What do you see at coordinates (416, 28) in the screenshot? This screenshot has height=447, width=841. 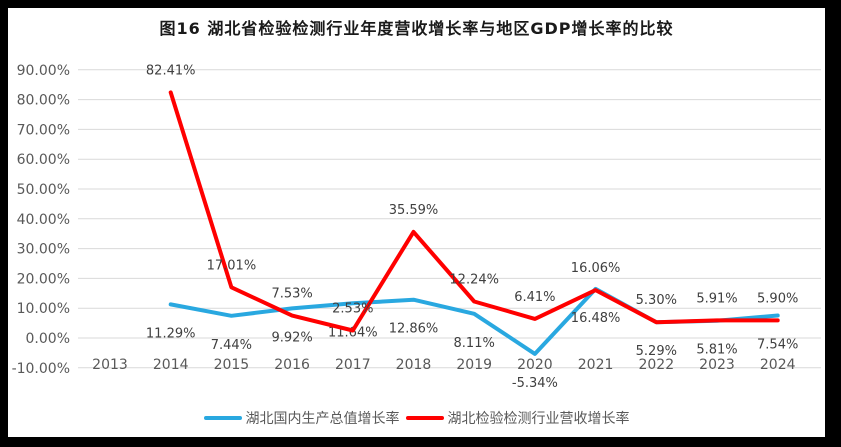 I see `chart-title: 图16 湖北省检验检测行业年度营收增长率与地区GDP增长率的比较` at bounding box center [416, 28].